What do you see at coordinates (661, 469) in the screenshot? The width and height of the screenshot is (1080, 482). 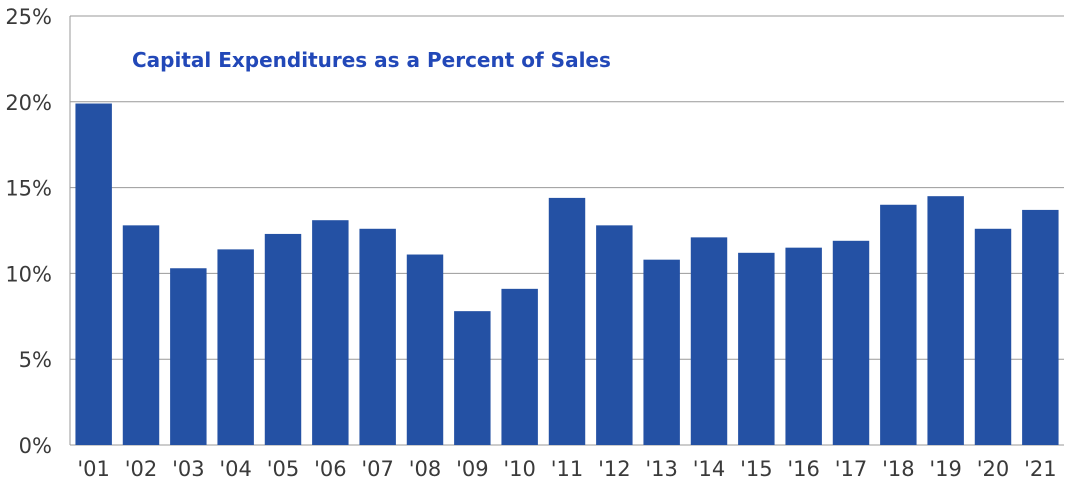 I see `x-tick-label: '13` at bounding box center [661, 469].